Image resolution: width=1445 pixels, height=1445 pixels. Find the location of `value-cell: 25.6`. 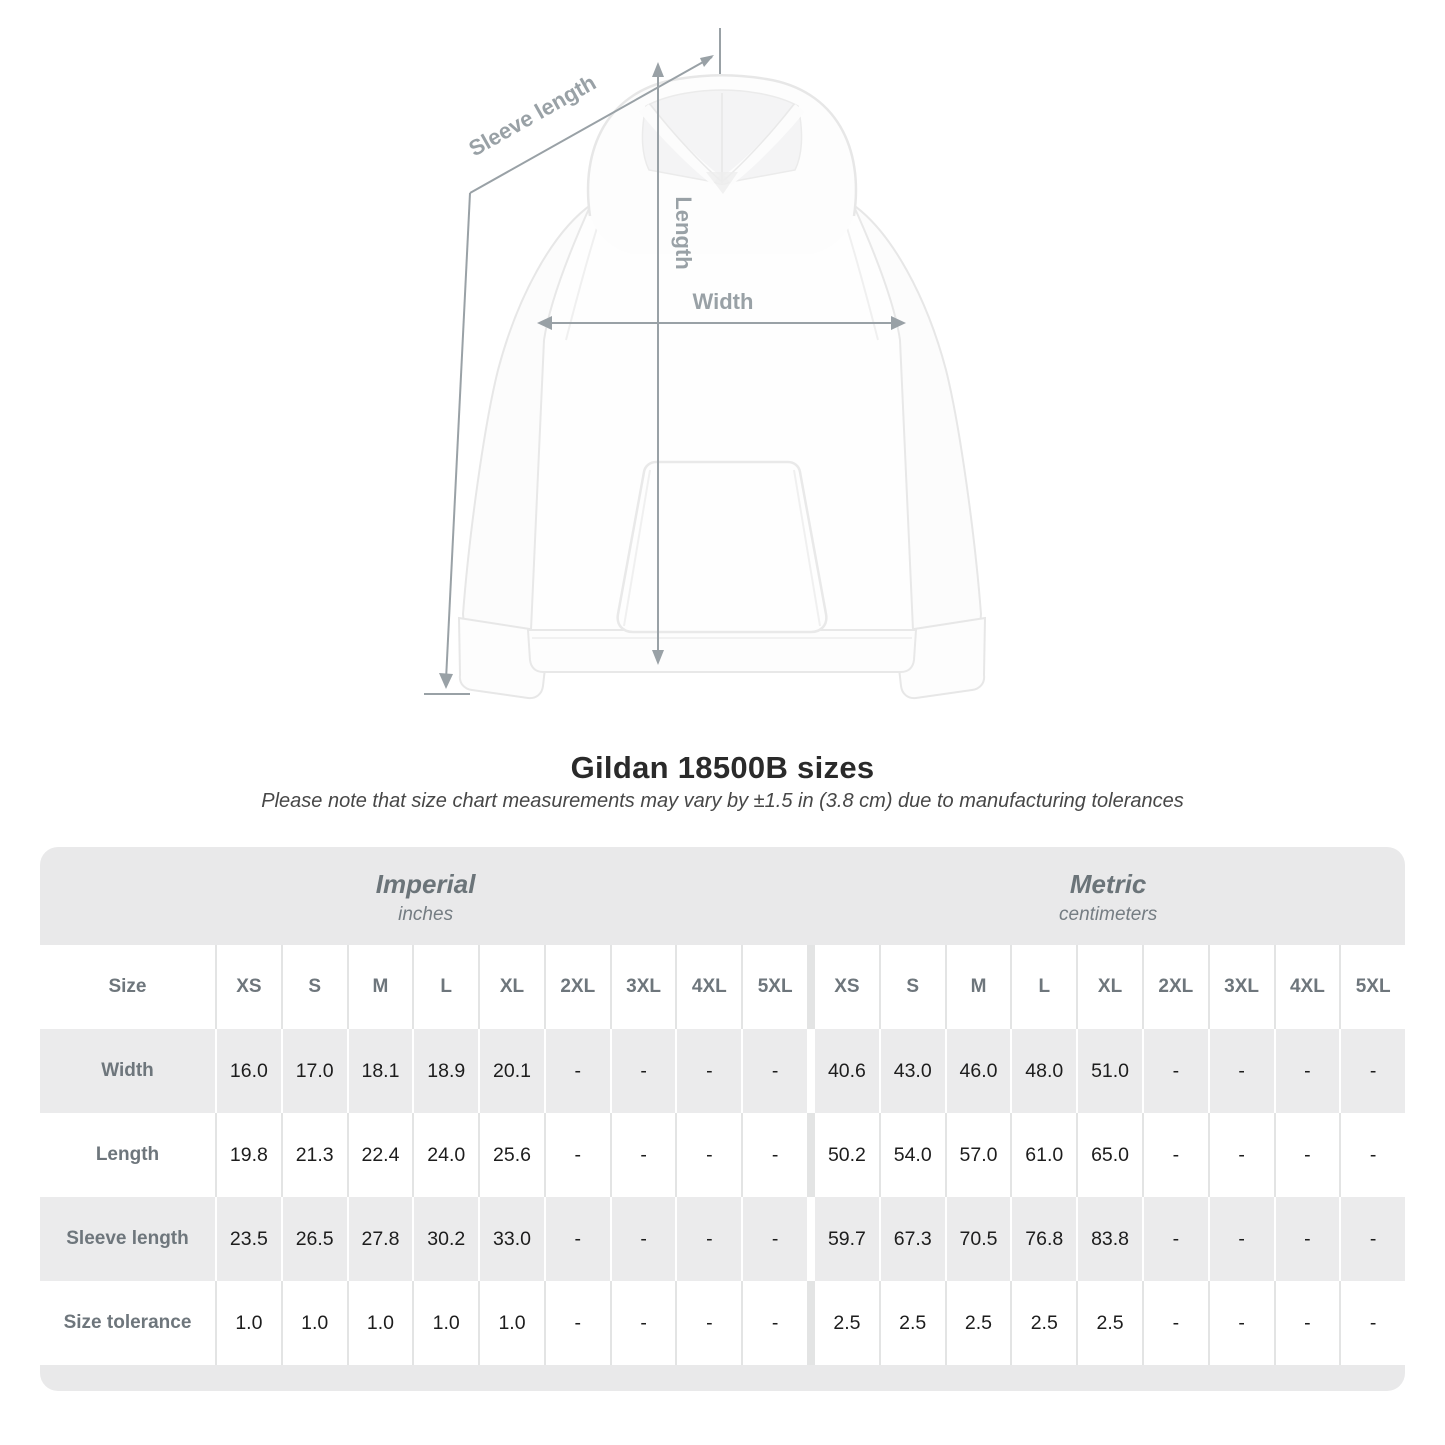

value-cell: 25.6 is located at coordinates (512, 1155).